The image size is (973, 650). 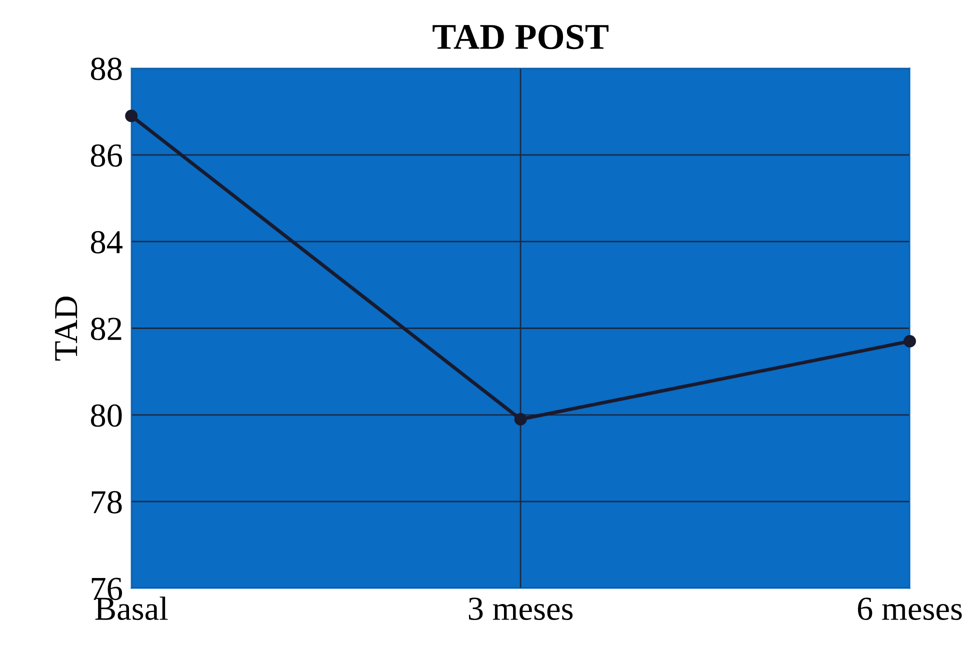 I want to click on y-tick-label: 84, so click(x=106, y=242).